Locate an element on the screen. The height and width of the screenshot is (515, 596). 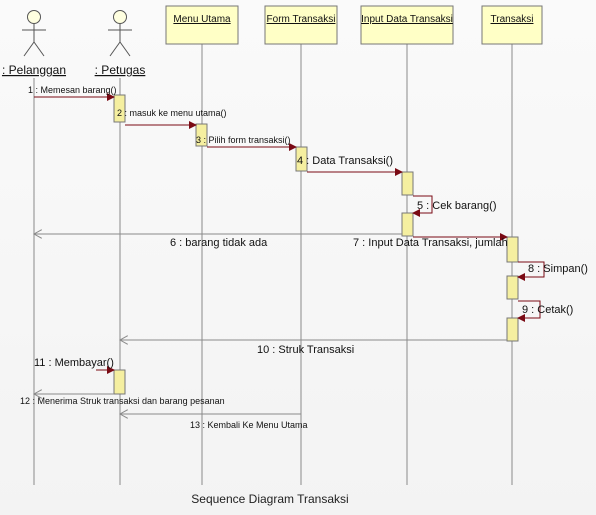
message-label-9: 9 : Cetak() is located at coordinates (547, 310).